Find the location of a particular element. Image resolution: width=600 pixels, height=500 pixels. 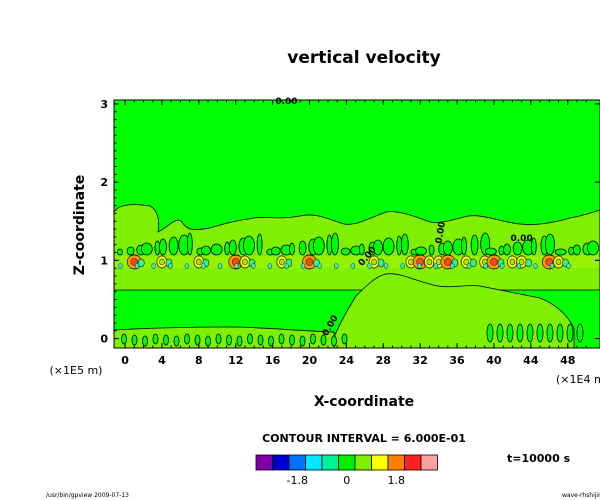

x-unit-label: (×1E4 m) is located at coordinates (578, 379).